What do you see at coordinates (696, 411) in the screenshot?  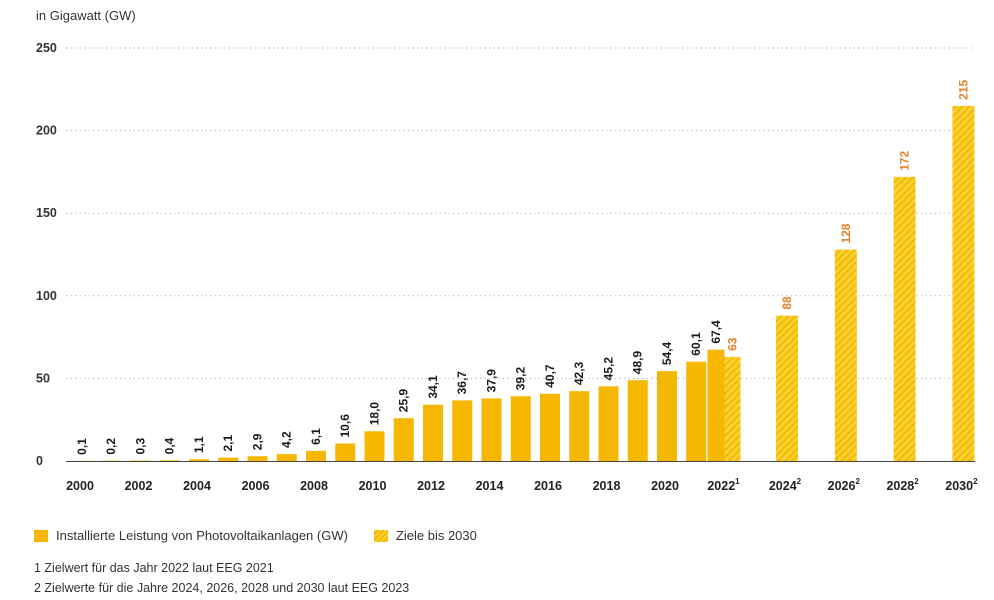 I see `bar-actual-2021` at bounding box center [696, 411].